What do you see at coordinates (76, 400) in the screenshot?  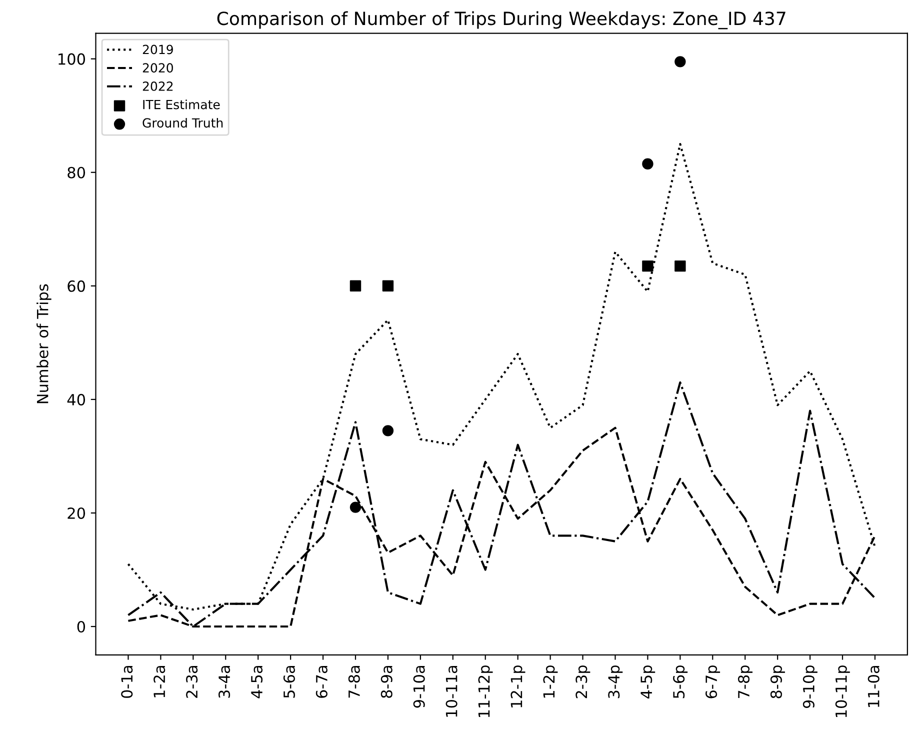 I see `y-tick-label: 40` at bounding box center [76, 400].